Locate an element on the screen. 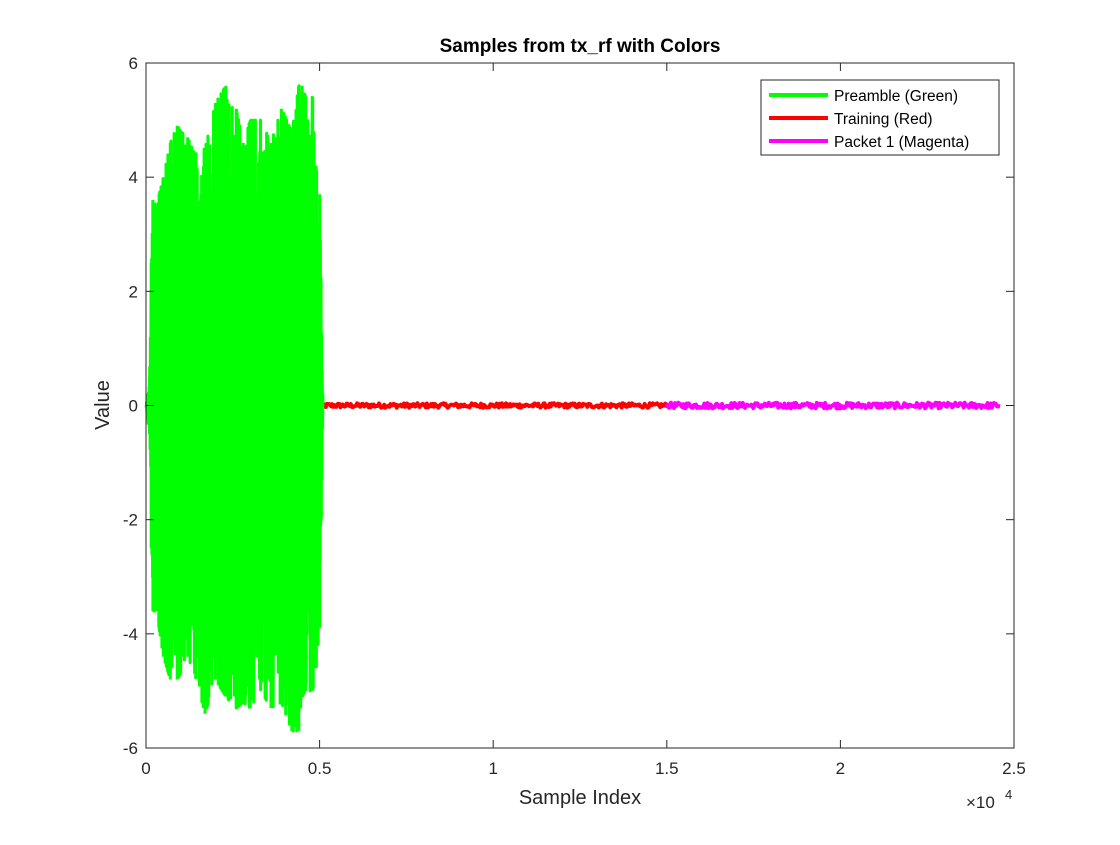  x-exponent-power: 4 is located at coordinates (1008, 794).